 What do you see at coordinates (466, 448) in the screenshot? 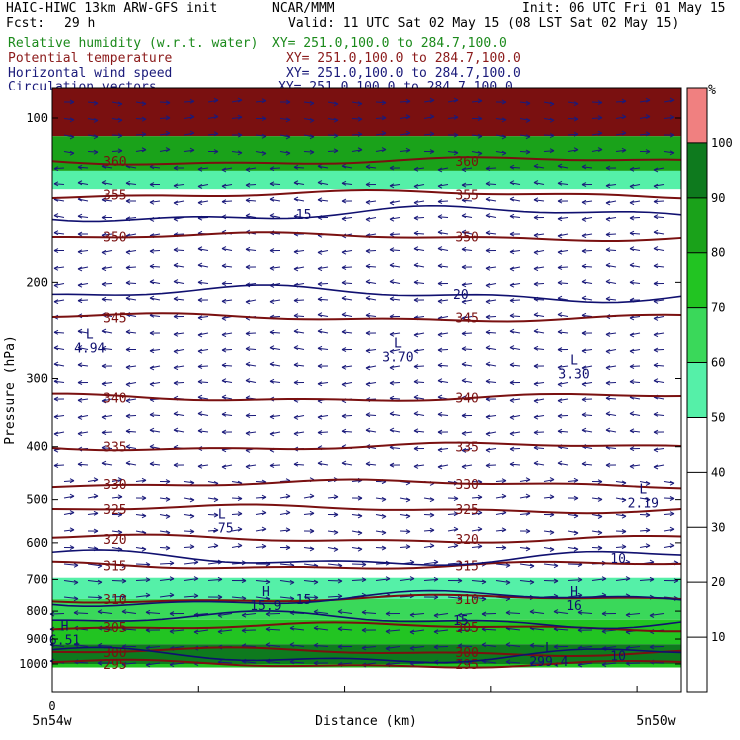
I see `theta-contour-label: 335` at bounding box center [466, 448].